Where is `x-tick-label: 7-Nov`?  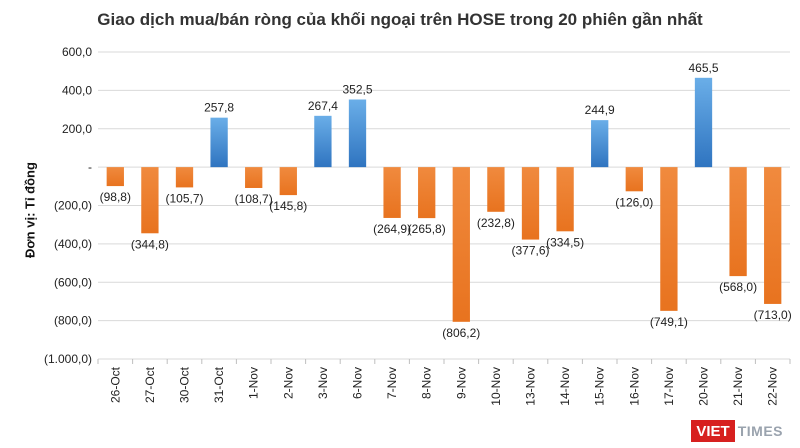 x-tick-label: 7-Nov is located at coordinates (392, 383).